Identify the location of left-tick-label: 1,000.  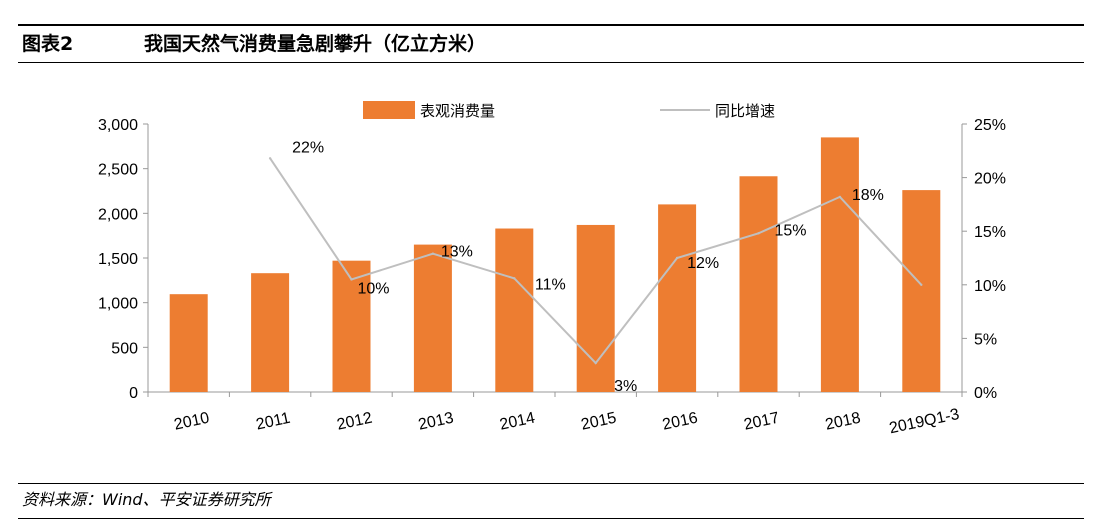
(118, 304).